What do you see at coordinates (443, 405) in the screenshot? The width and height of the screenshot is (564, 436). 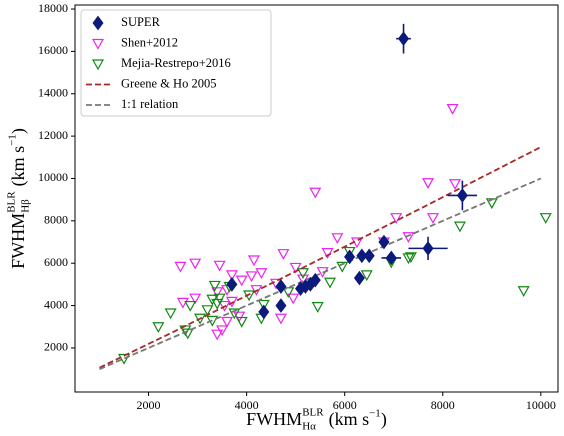 I see `x-tick-label: 8000` at bounding box center [443, 405].